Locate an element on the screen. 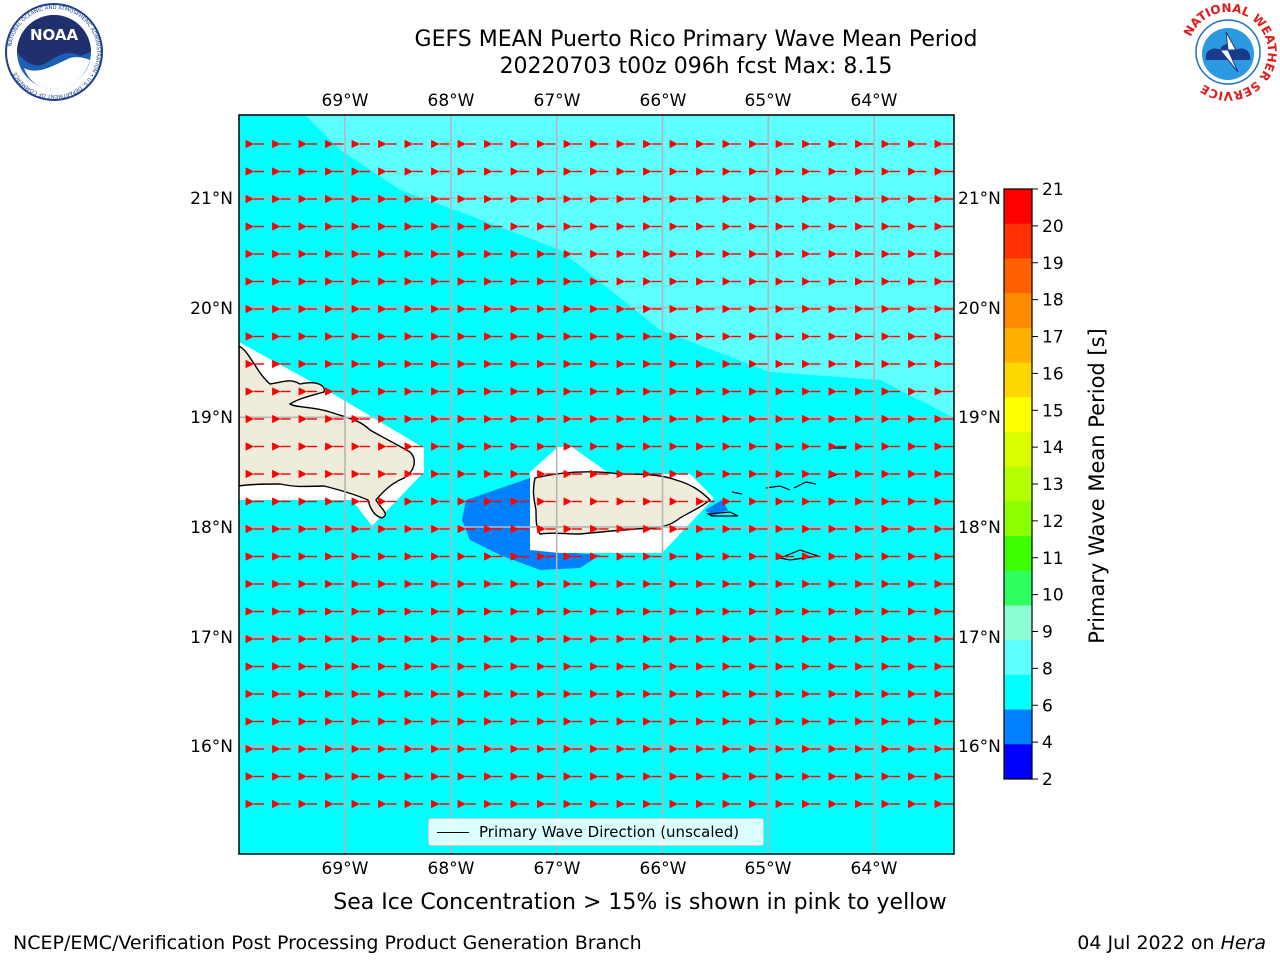 This screenshot has width=1280, height=960. colorbar-tick-label: 9 is located at coordinates (1047, 633).